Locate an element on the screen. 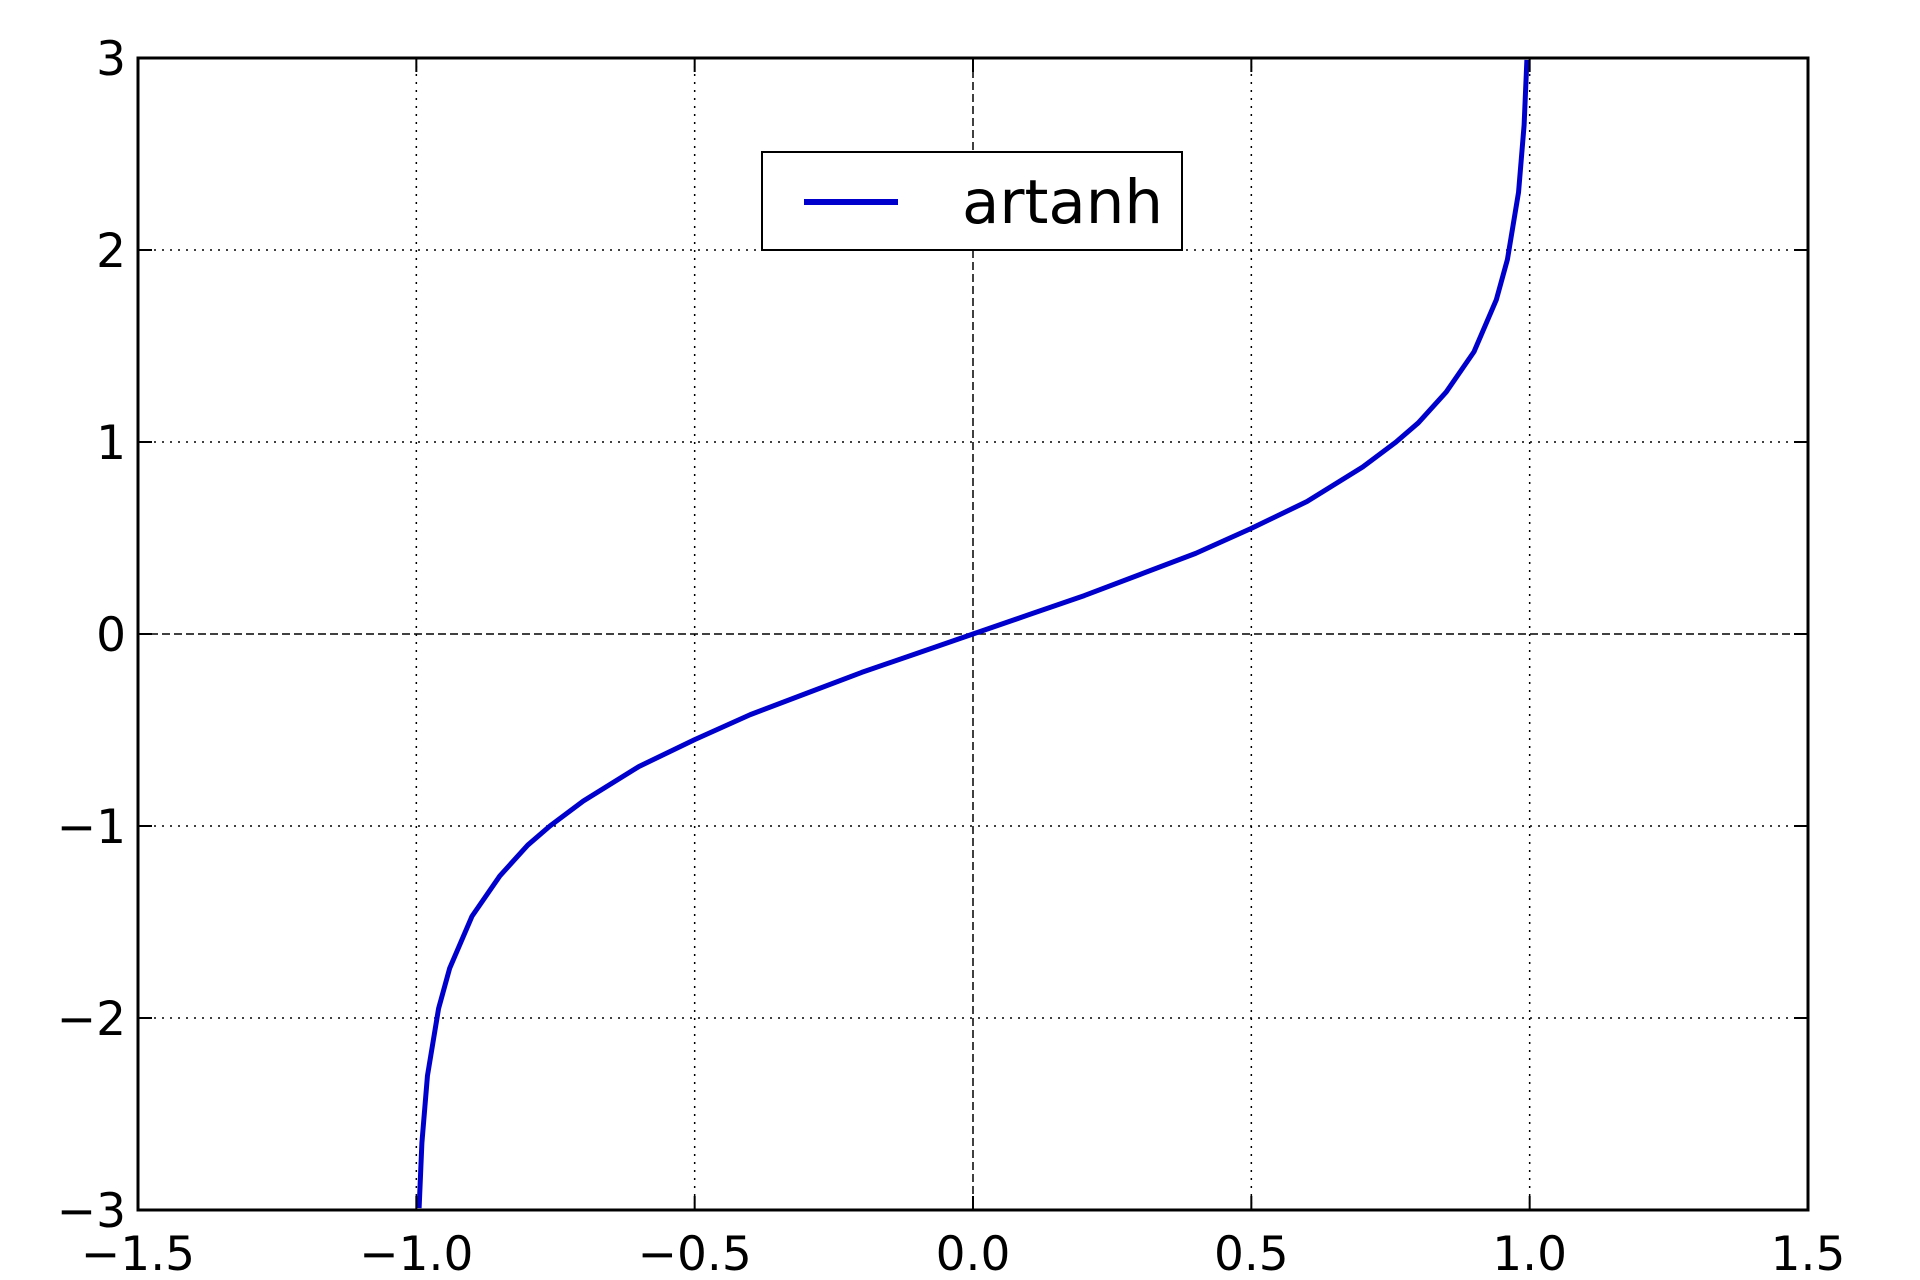  y-tick-label: 2 is located at coordinates (111, 251).